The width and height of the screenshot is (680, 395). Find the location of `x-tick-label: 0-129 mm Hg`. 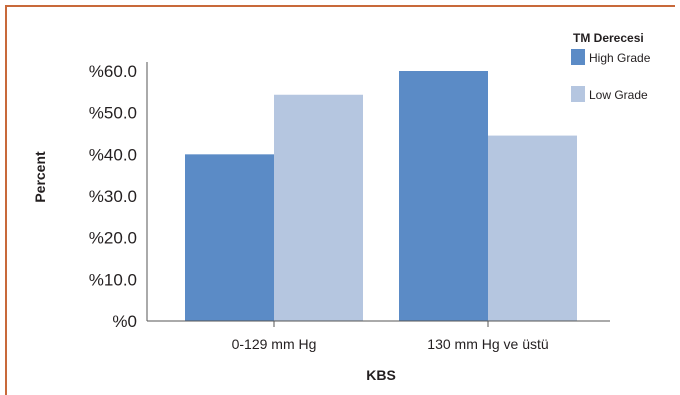

x-tick-label: 0-129 mm Hg is located at coordinates (274, 344).